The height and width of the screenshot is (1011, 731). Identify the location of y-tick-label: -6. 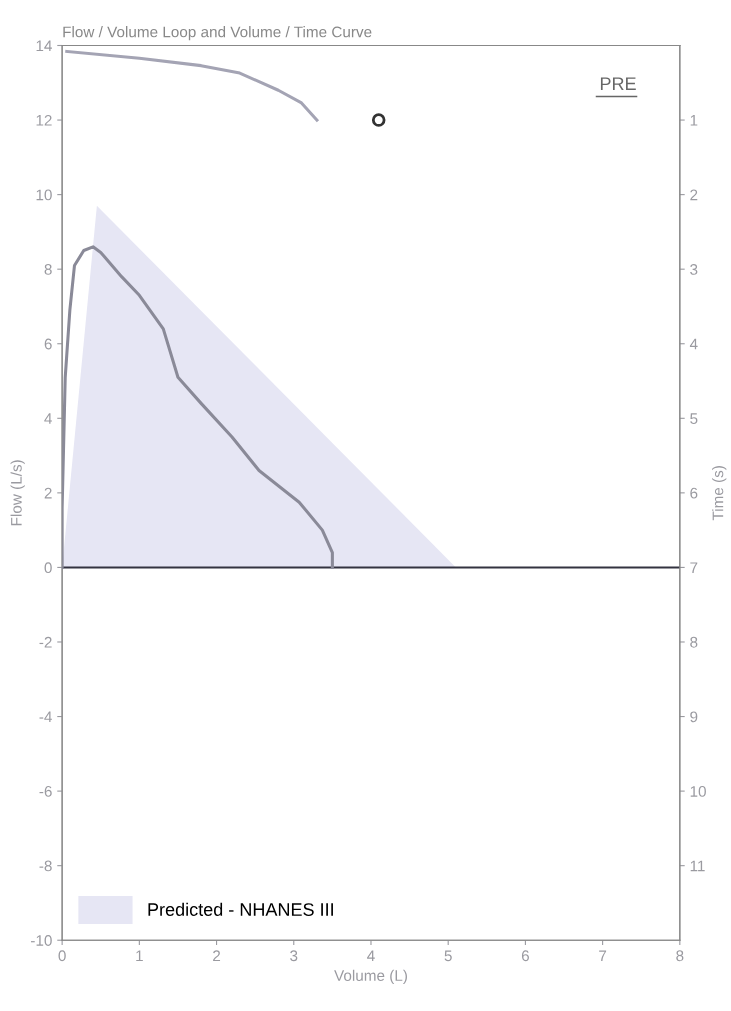
(45, 791).